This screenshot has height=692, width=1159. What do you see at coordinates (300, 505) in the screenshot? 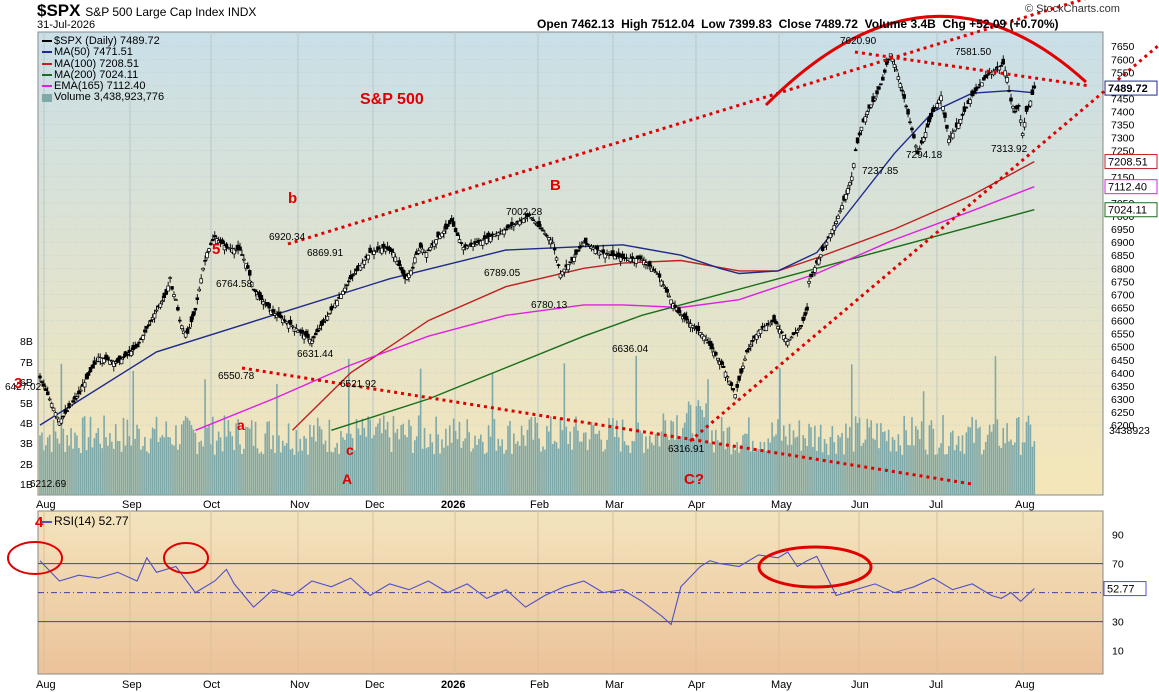
I see `x-tick-label: Nov` at bounding box center [300, 505].